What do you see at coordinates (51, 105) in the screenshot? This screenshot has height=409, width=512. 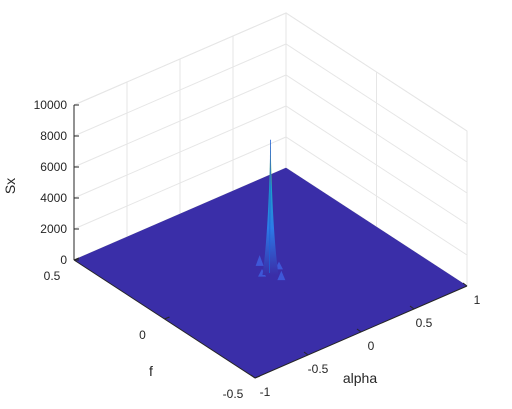 I see `z-tick-label: 10000` at bounding box center [51, 105].